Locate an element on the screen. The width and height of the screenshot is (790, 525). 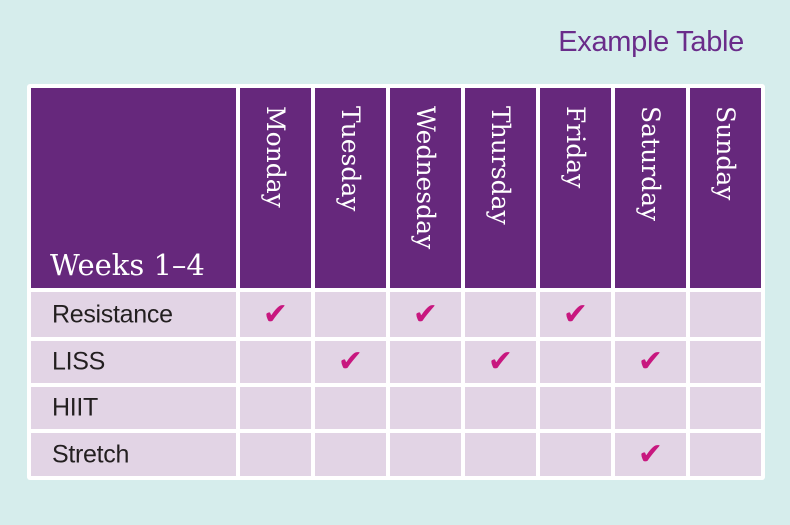
day-label: Wednesday is located at coordinates (425, 178).